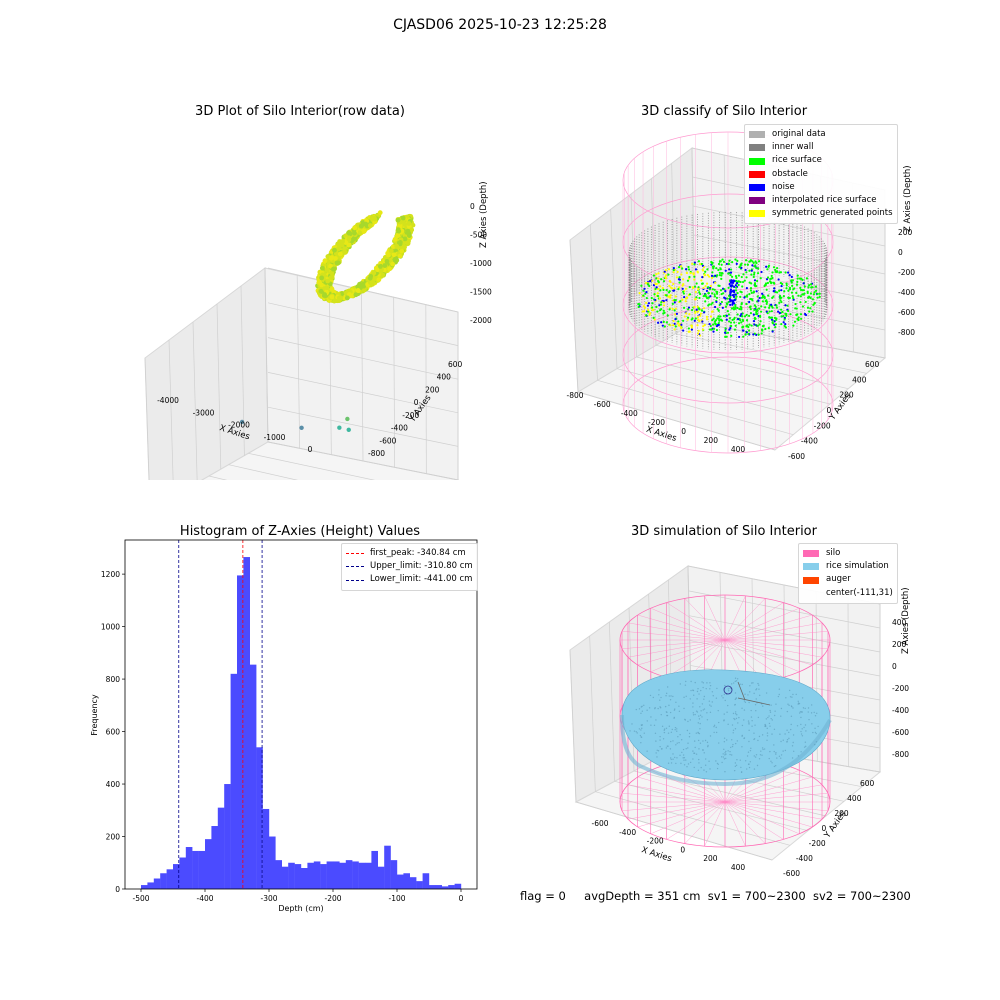 The image size is (1000, 1000). I want to click on panel2-title: 3D classify of Silo Interior, so click(724, 111).